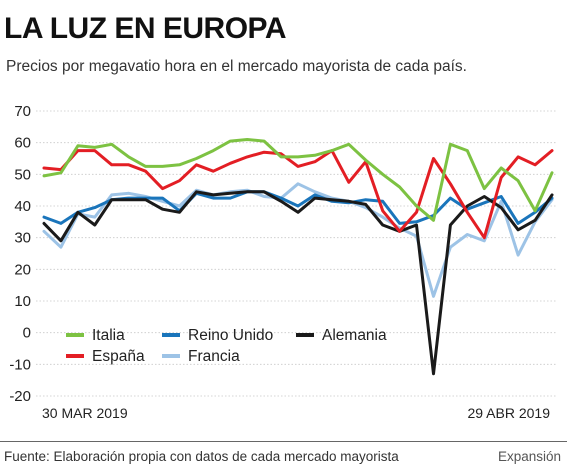  What do you see at coordinates (283, 441) in the screenshot?
I see `footer-divider` at bounding box center [283, 441].